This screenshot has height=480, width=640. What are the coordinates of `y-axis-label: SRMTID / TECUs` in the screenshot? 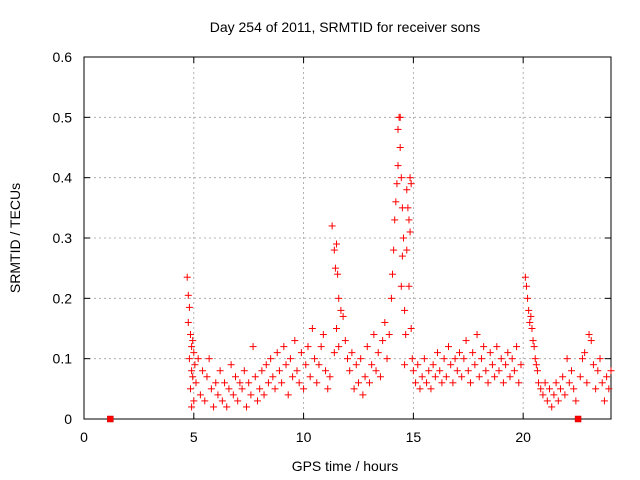 It's located at (15, 238).